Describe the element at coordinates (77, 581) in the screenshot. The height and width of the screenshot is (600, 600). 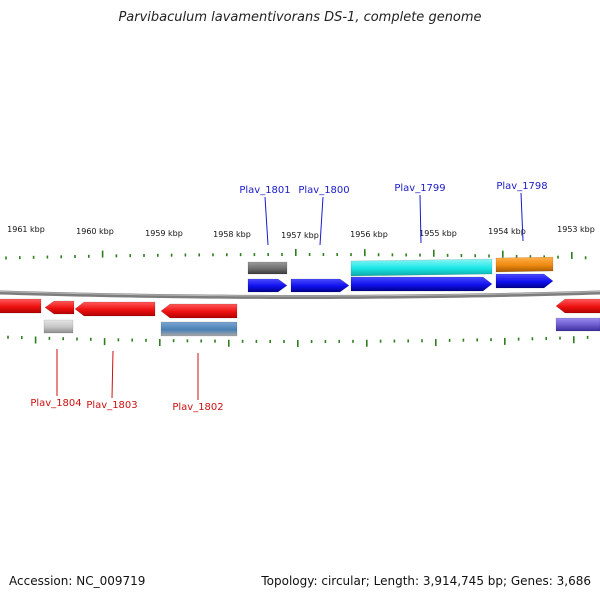
I see `accession-text: Accession: NC_009719` at that location.